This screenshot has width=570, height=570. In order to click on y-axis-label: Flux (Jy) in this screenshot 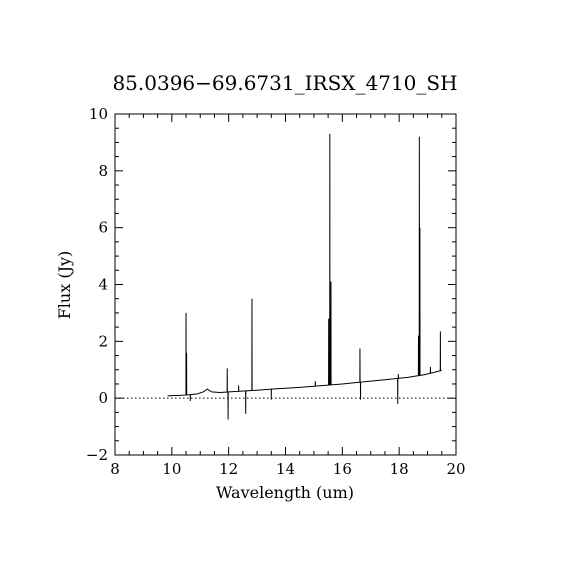, I will do `click(64, 285)`.